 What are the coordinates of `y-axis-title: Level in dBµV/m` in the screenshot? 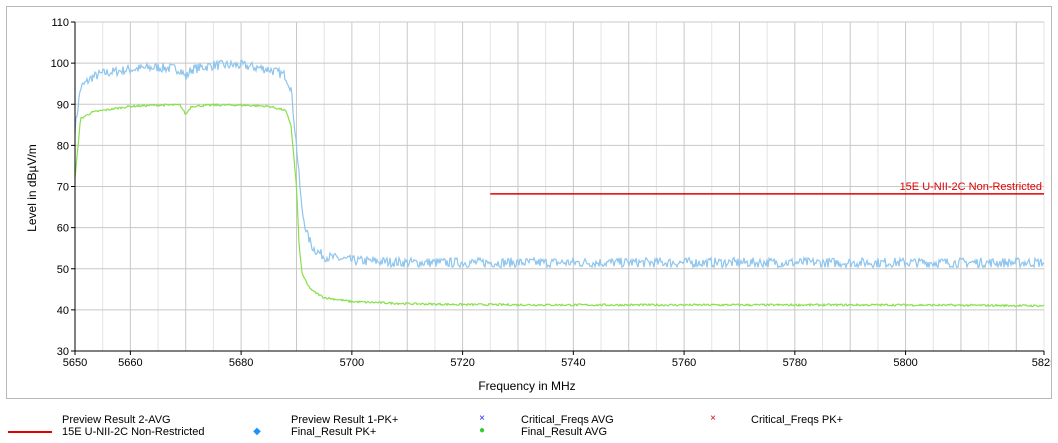 It's located at (32, 188).